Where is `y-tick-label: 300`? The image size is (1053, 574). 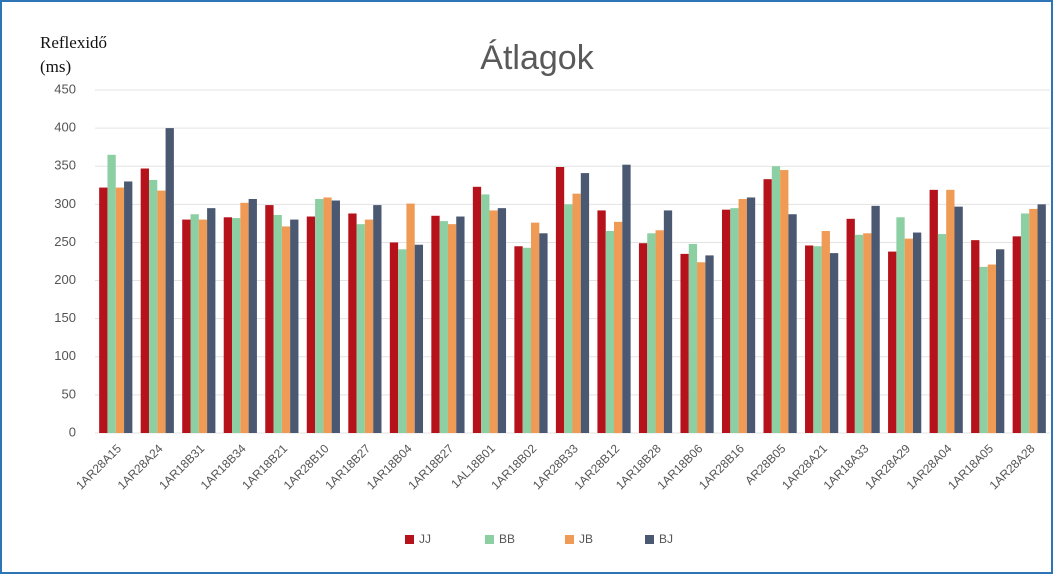 y-tick-label: 300 is located at coordinates (65, 203).